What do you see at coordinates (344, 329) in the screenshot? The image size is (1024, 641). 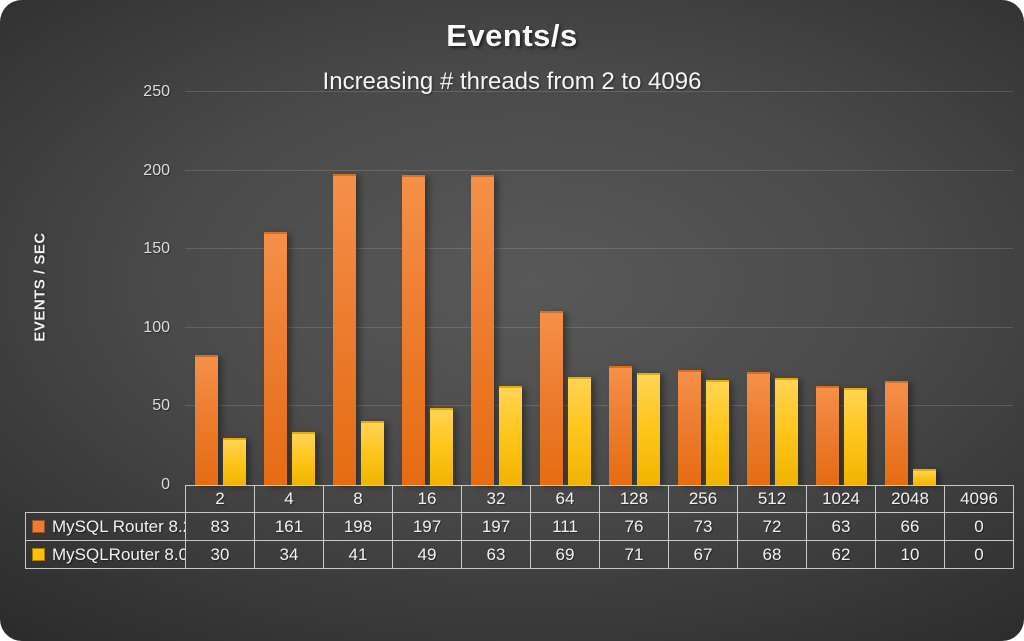 I see `bar-mysql-router-8.2-8` at bounding box center [344, 329].